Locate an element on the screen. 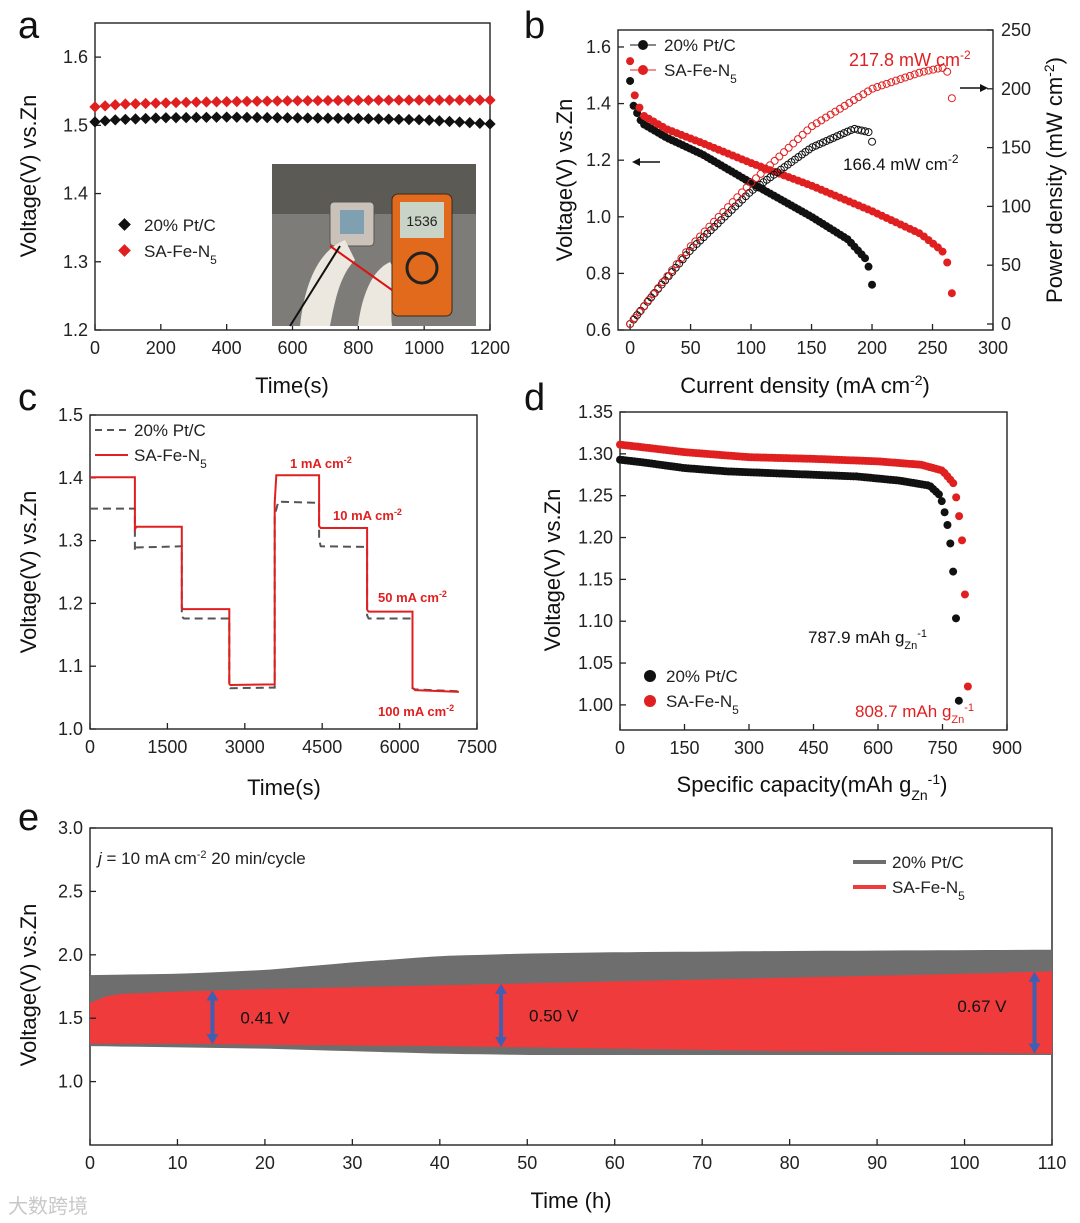 The width and height of the screenshot is (1080, 1223). b-xtick-label-5: 250 is located at coordinates (932, 348).